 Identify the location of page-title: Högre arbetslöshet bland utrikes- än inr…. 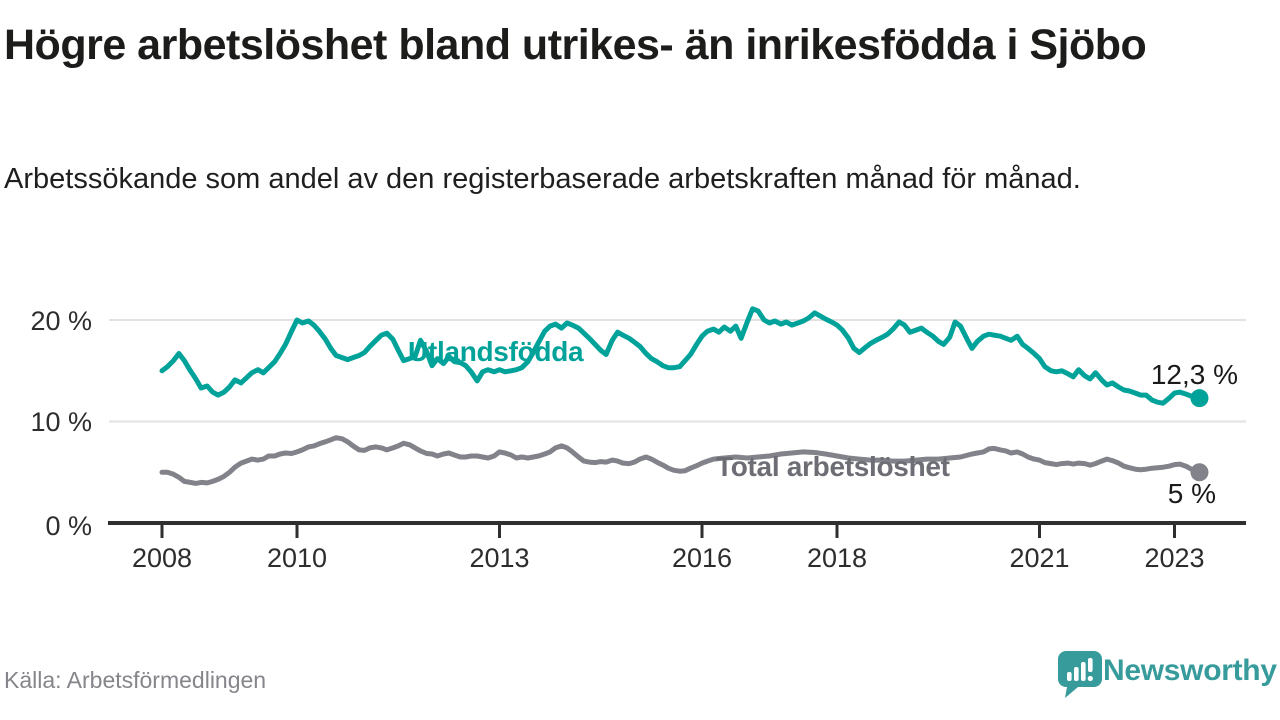
(575, 45).